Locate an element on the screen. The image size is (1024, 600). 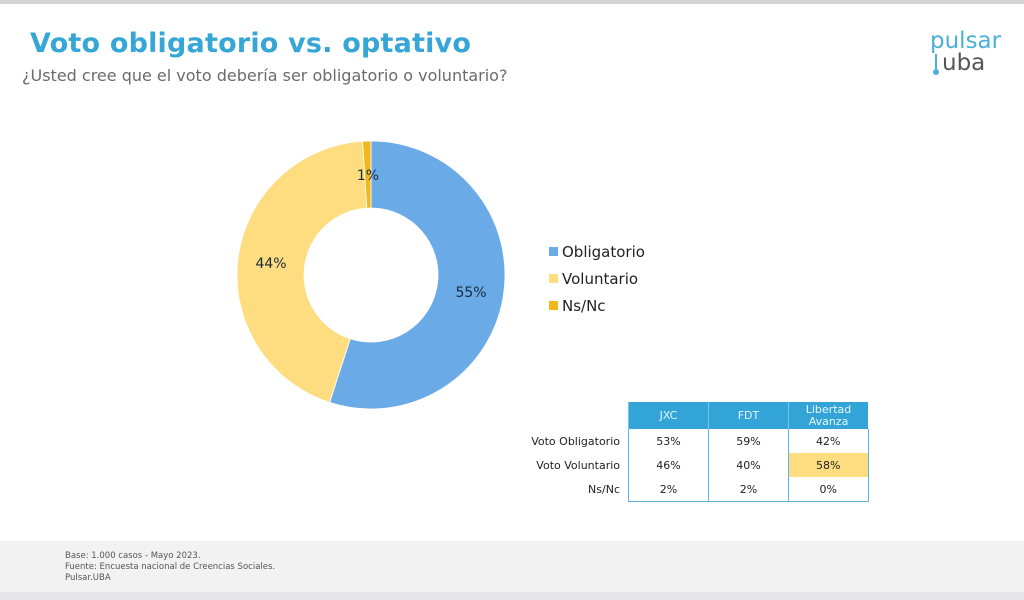
legend-label: Obligatorio is located at coordinates (603, 251).